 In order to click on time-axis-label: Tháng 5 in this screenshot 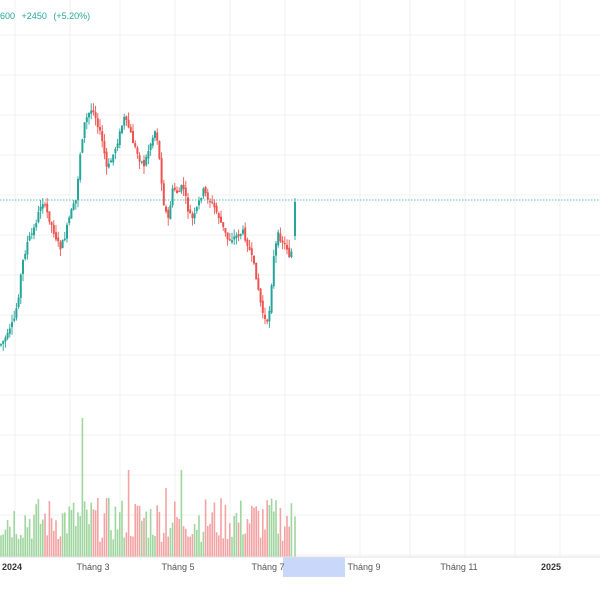, I will do `click(177, 567)`.